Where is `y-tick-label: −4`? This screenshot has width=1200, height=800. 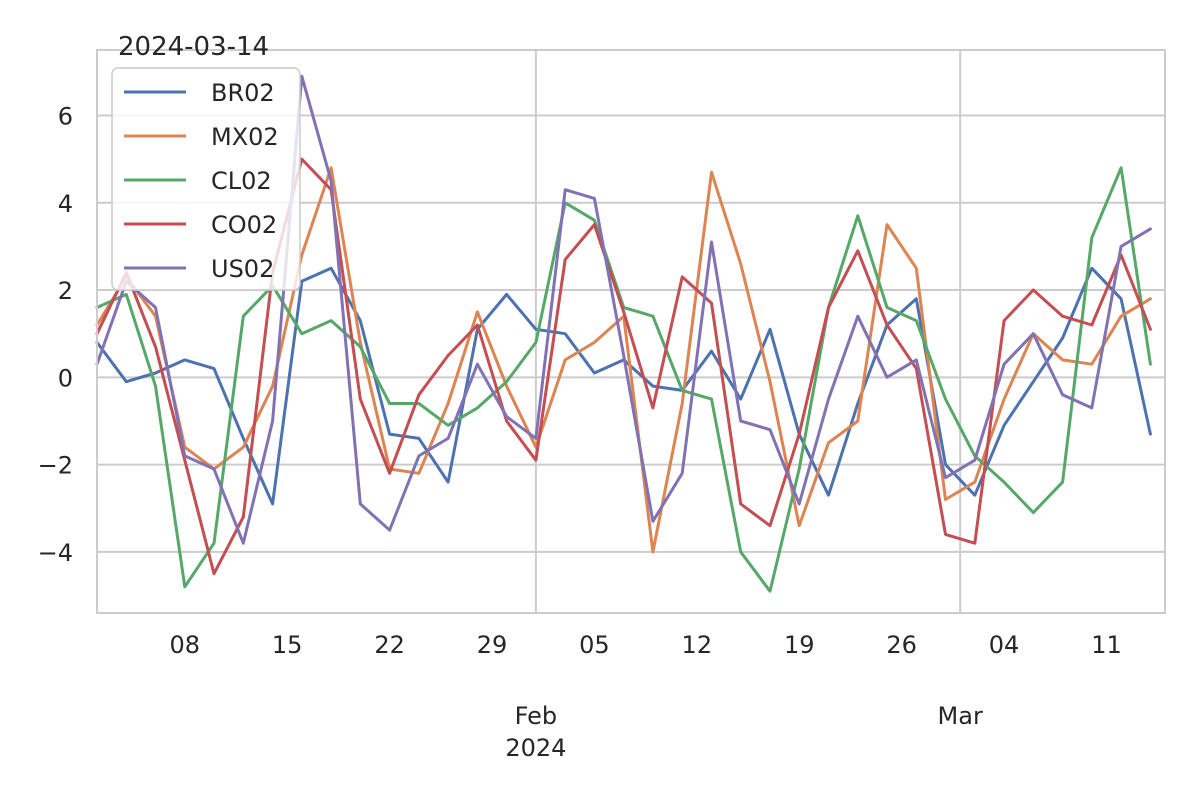 y-tick-label: −4 is located at coordinates (55, 553).